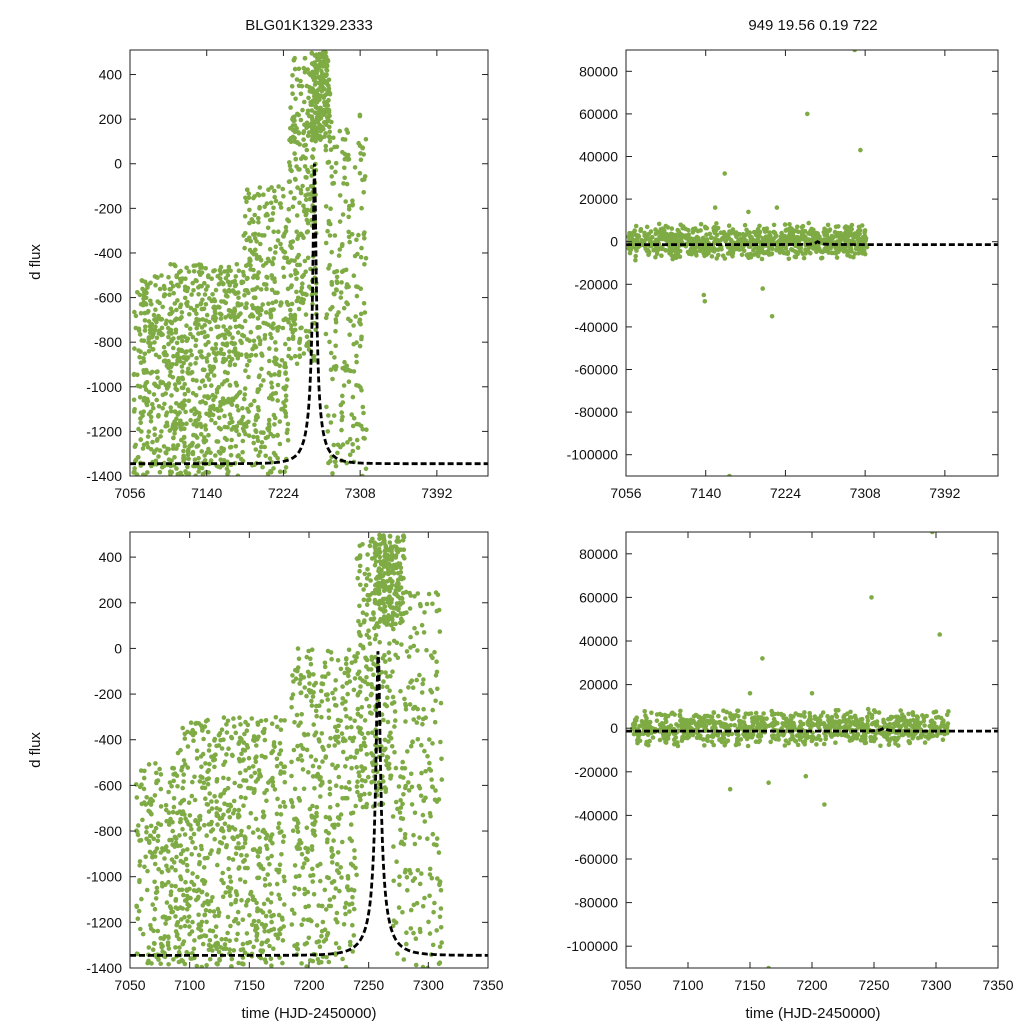 This screenshot has width=1024, height=1024. What do you see at coordinates (944, 493) in the screenshot?
I see `x-tick-label: 7392` at bounding box center [944, 493].